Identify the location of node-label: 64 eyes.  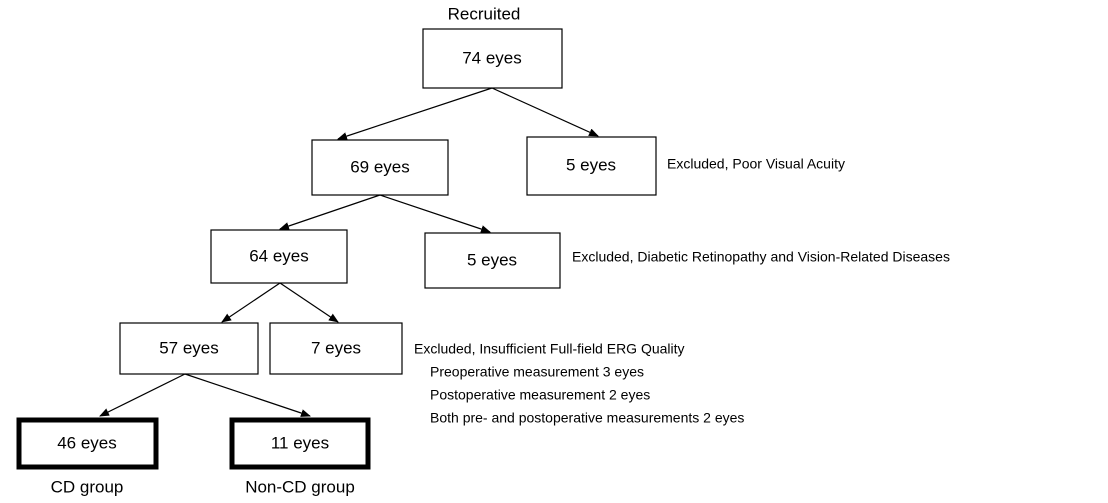
(279, 255).